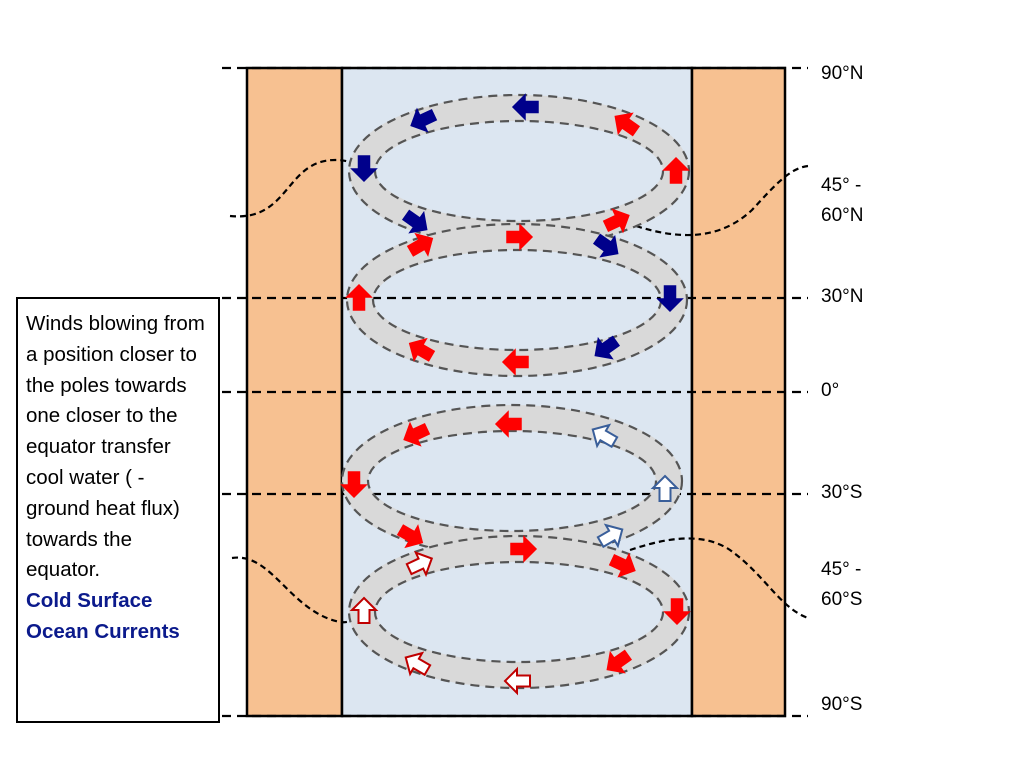 The image size is (1024, 768). I want to click on label-45-60n-line1: 45° -, so click(841, 185).